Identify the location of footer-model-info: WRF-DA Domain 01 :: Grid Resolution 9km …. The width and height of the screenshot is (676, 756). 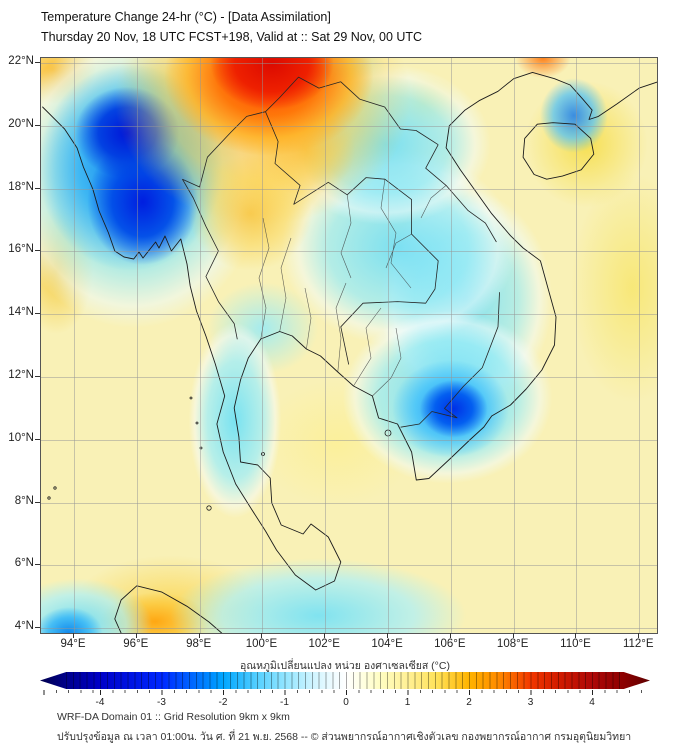
(173, 717).